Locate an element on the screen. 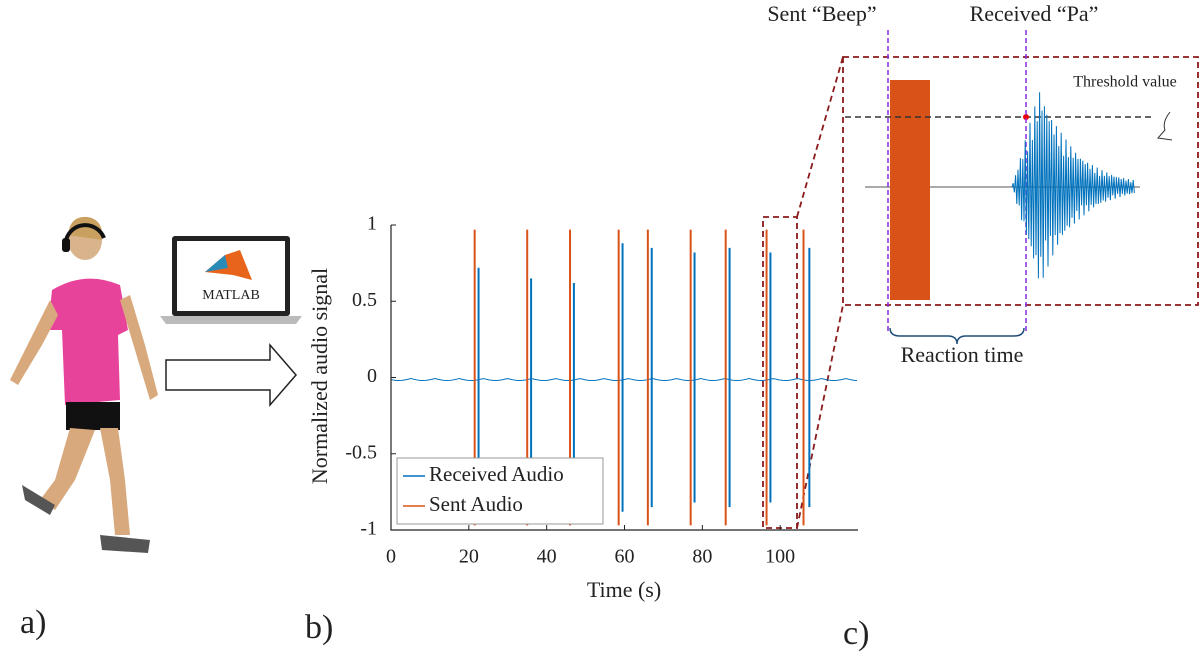 The image size is (1200, 663). x-tick-label: 80 is located at coordinates (702, 557).